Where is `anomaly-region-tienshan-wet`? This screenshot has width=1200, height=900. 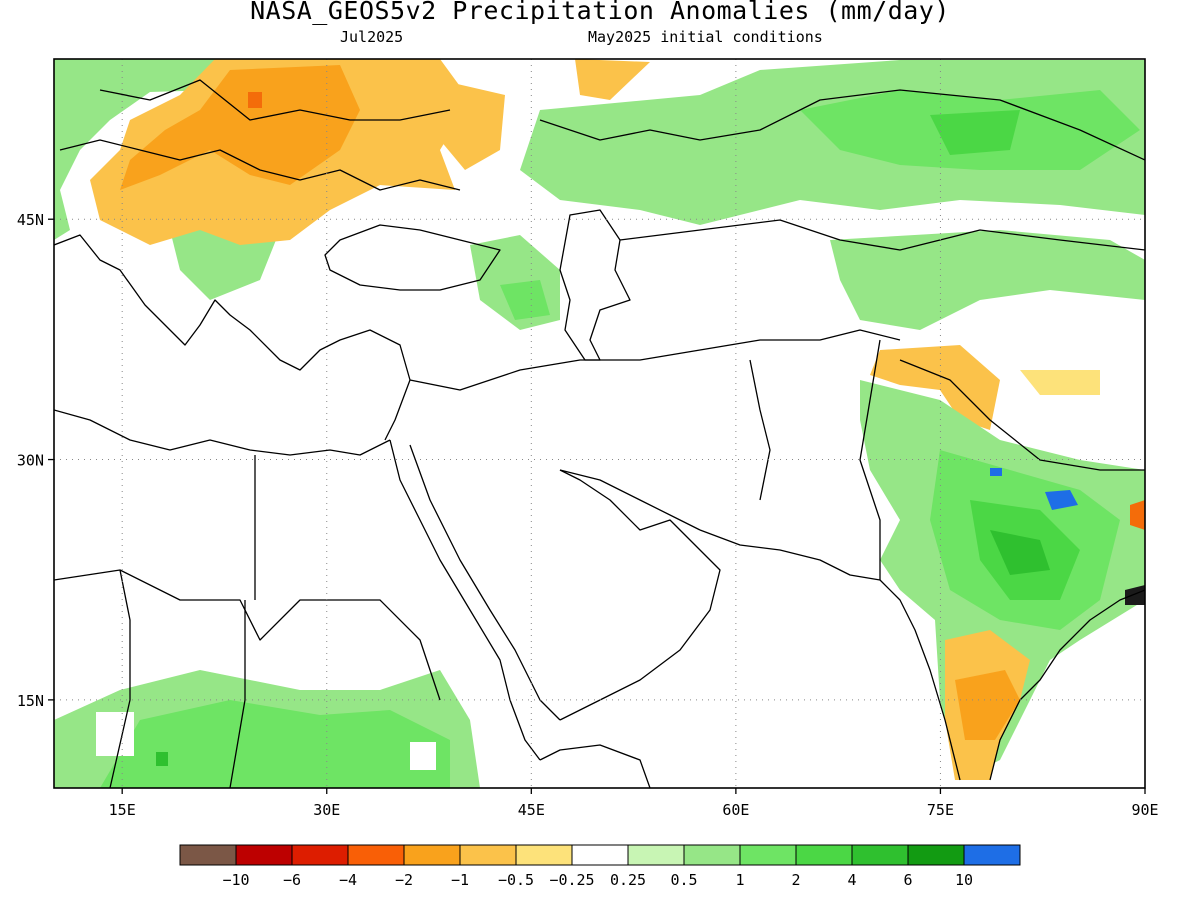
anomaly-region-tienshan-wet is located at coordinates (987, 280).